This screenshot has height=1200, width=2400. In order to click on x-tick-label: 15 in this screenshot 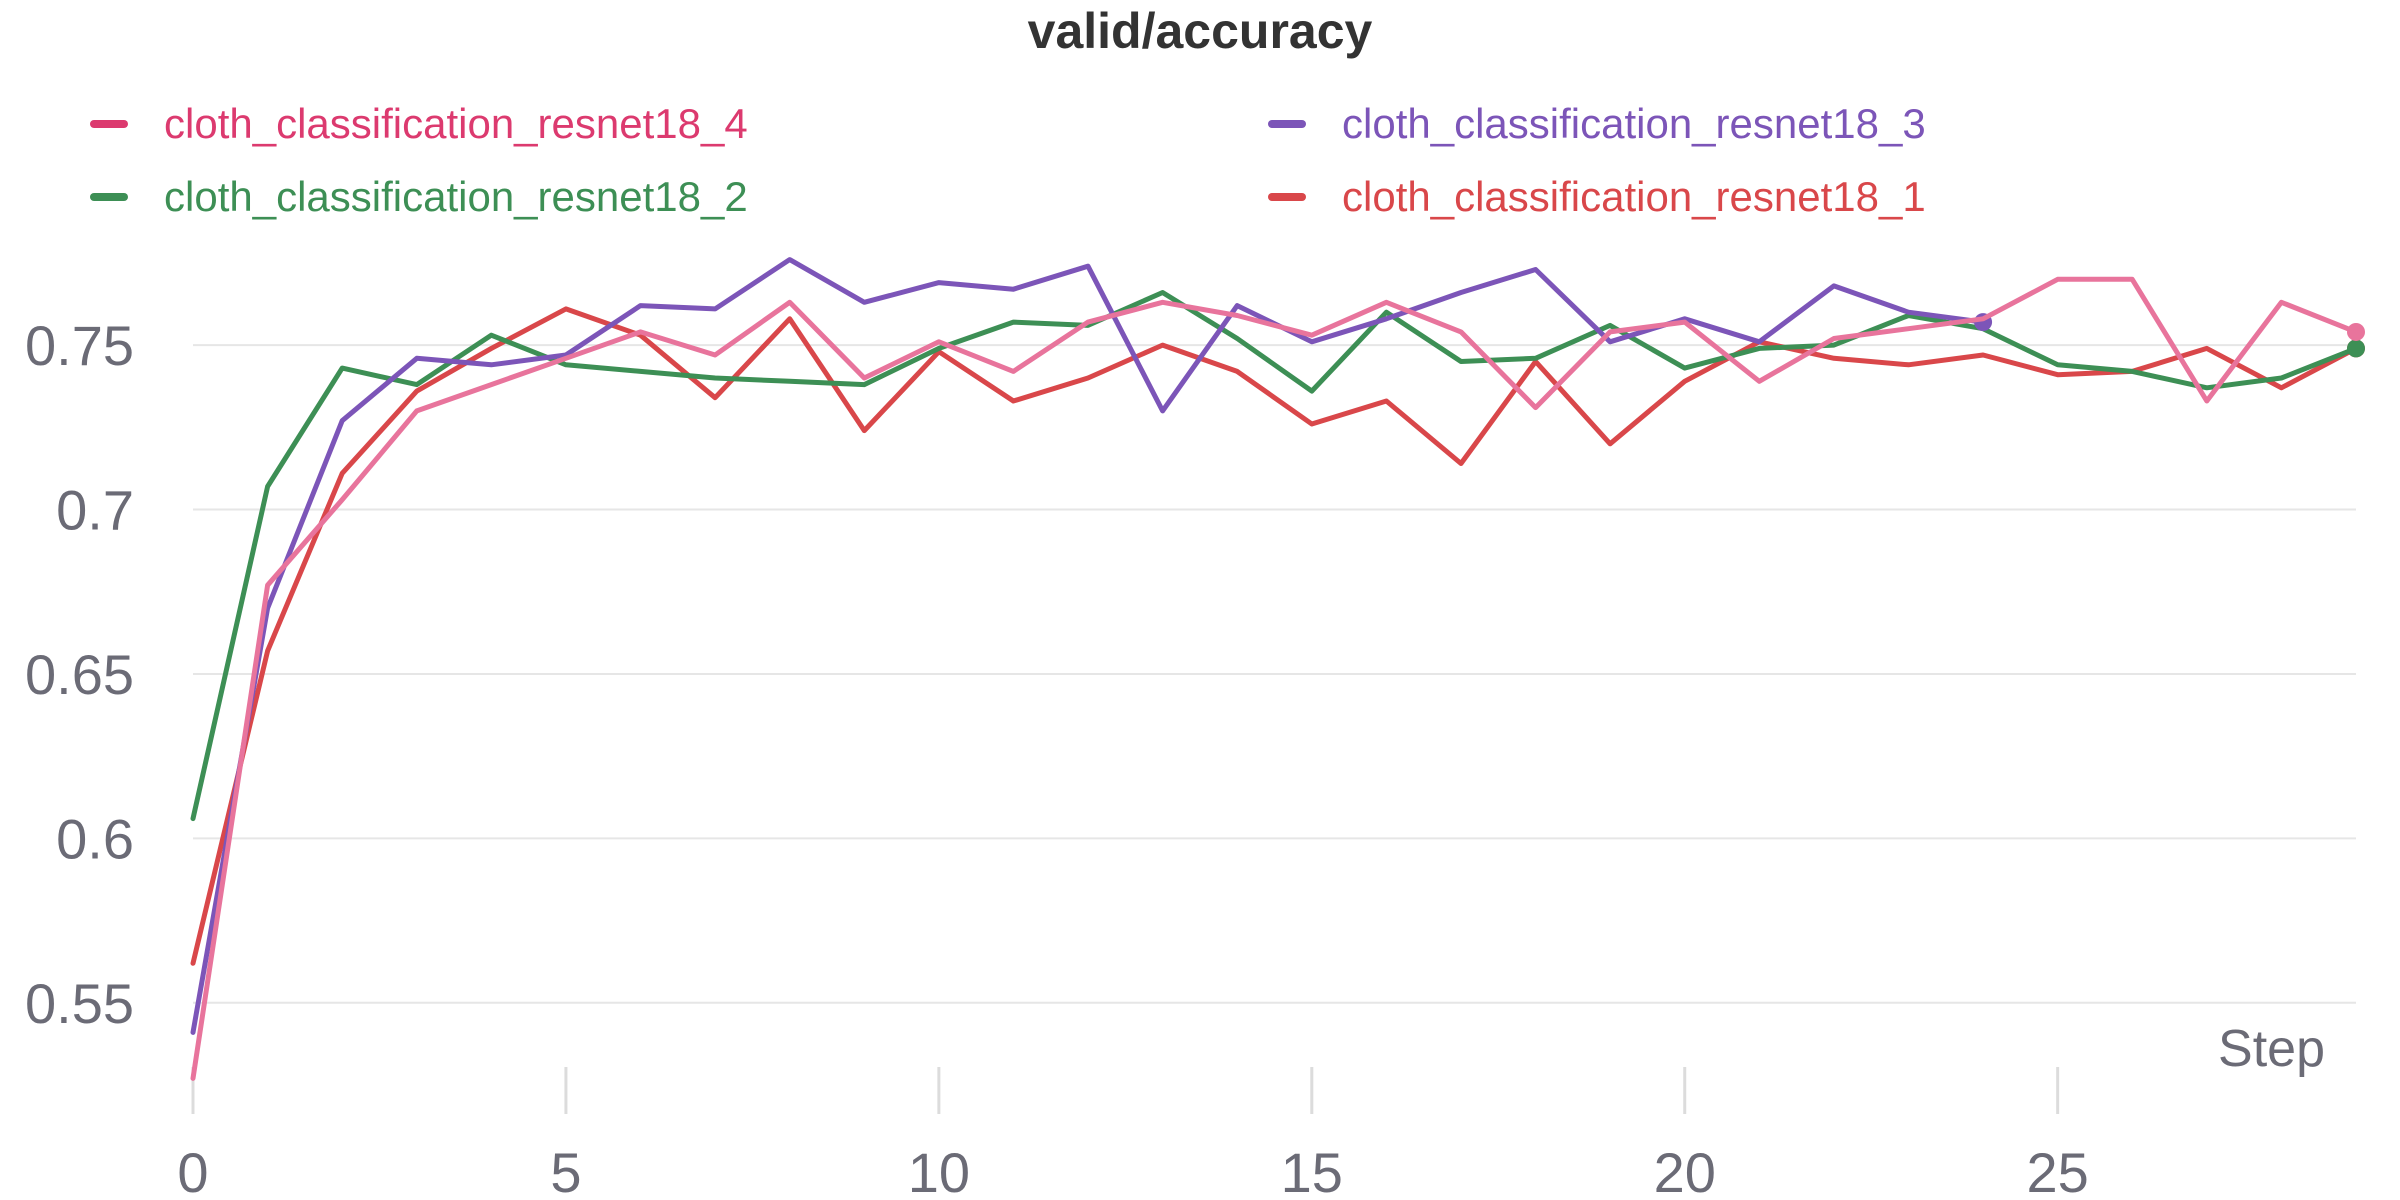, I will do `click(1312, 1170)`.